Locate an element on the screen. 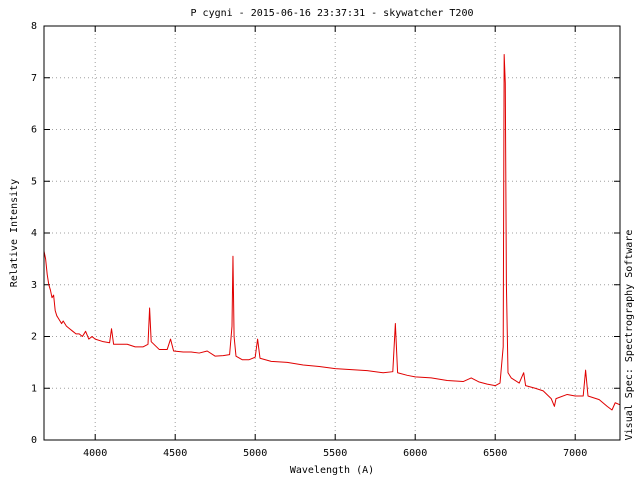  y-tick-label: 0 is located at coordinates (34, 440).